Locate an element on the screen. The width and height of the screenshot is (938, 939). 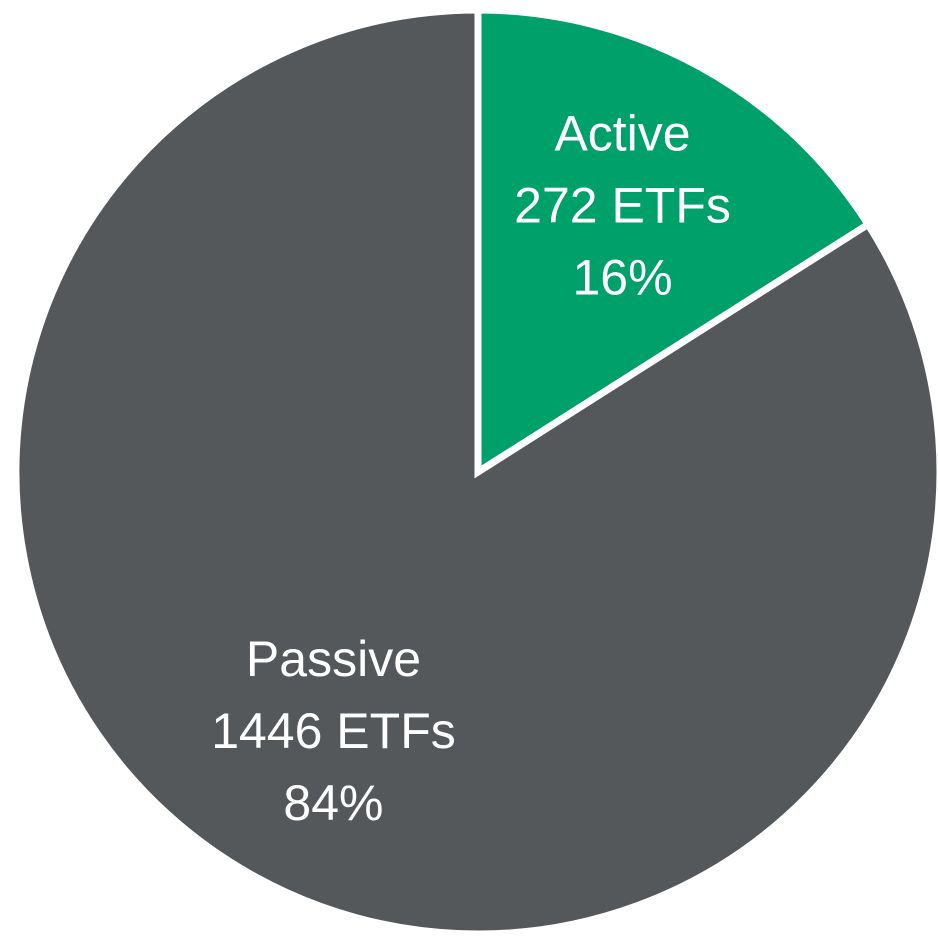
slice-value-label: 16% is located at coordinates (622, 277).